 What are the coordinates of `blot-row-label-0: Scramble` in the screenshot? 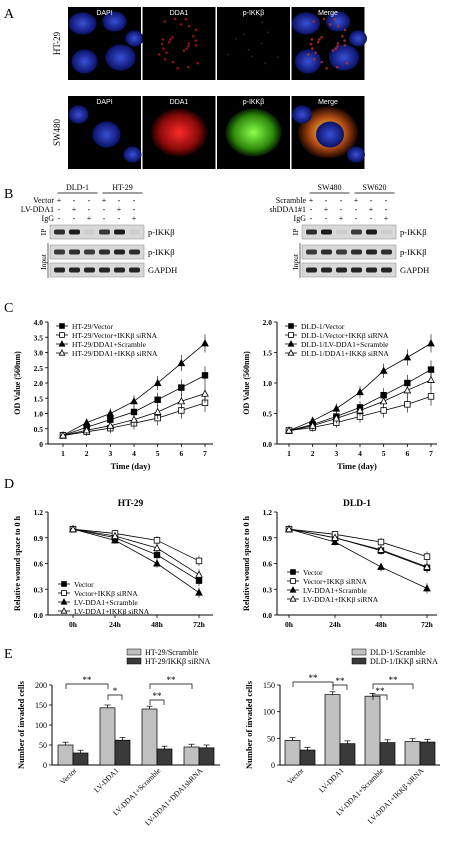 It's located at (291, 200).